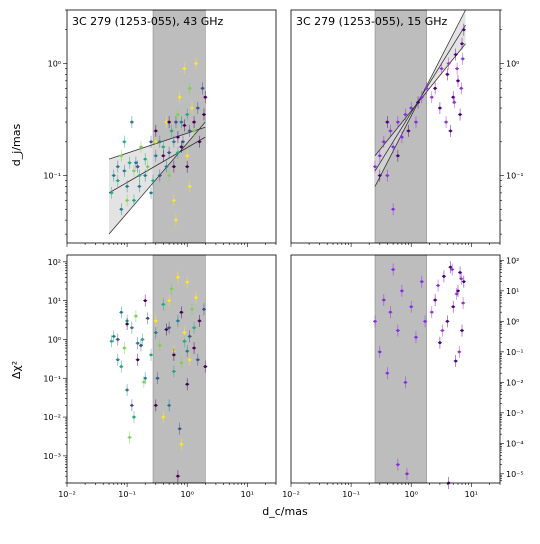 The image size is (540, 544). I want to click on x-axis-label: d_c/mas, so click(285, 511).